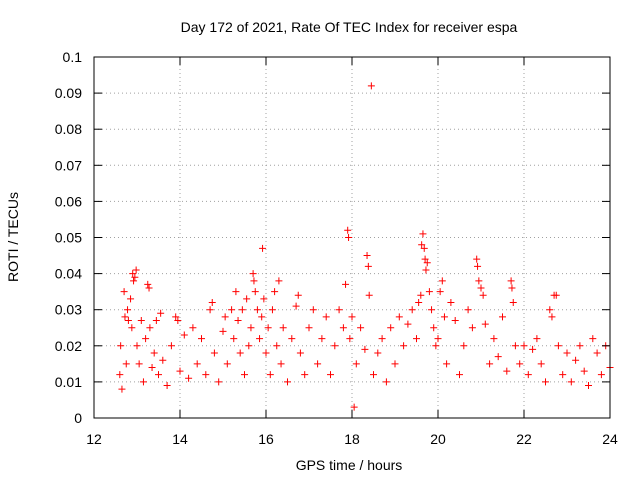  I want to click on y-tick-label: 0.04, so click(68, 274).